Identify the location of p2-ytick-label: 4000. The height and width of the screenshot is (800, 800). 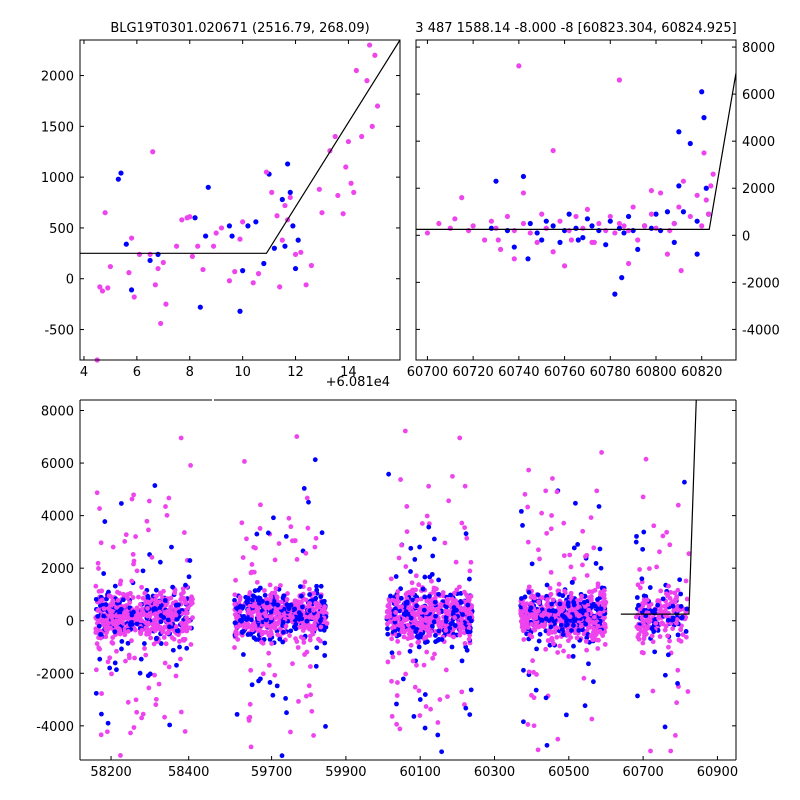
(758, 142).